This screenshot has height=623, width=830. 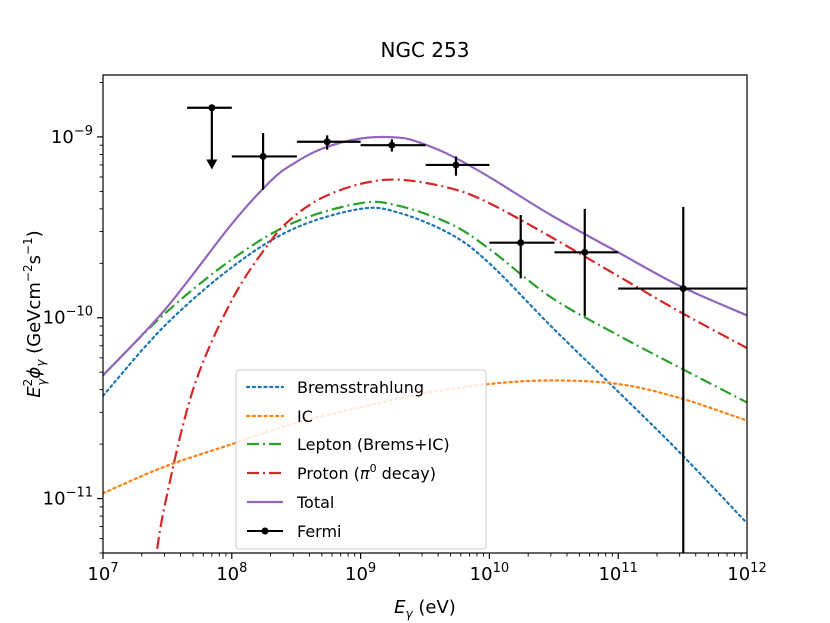 I want to click on legend-label: Proton (π0 decay), so click(x=366, y=472).